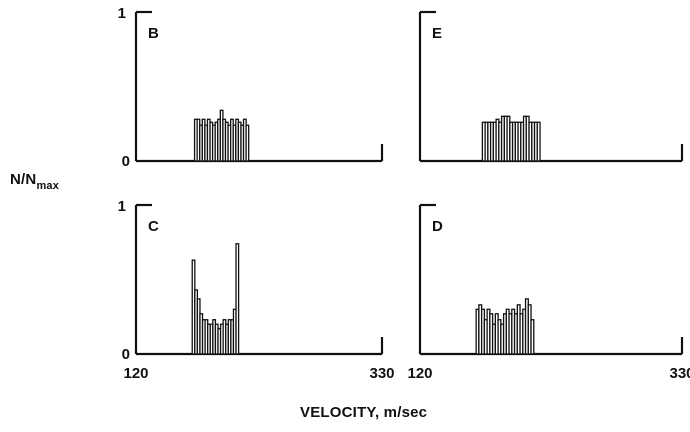 This screenshot has width=690, height=432. Describe the element at coordinates (48, 186) in the screenshot. I see `y-axis-label-subscript: max` at that location.